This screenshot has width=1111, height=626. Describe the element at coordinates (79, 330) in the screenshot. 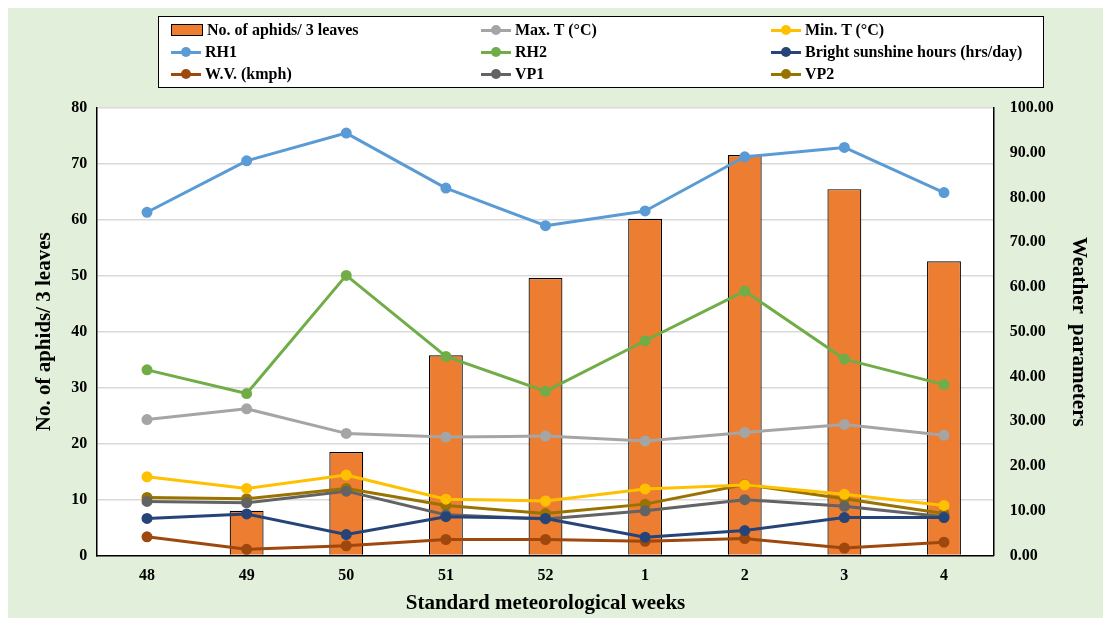

I see `y-tick-label: 40` at that location.